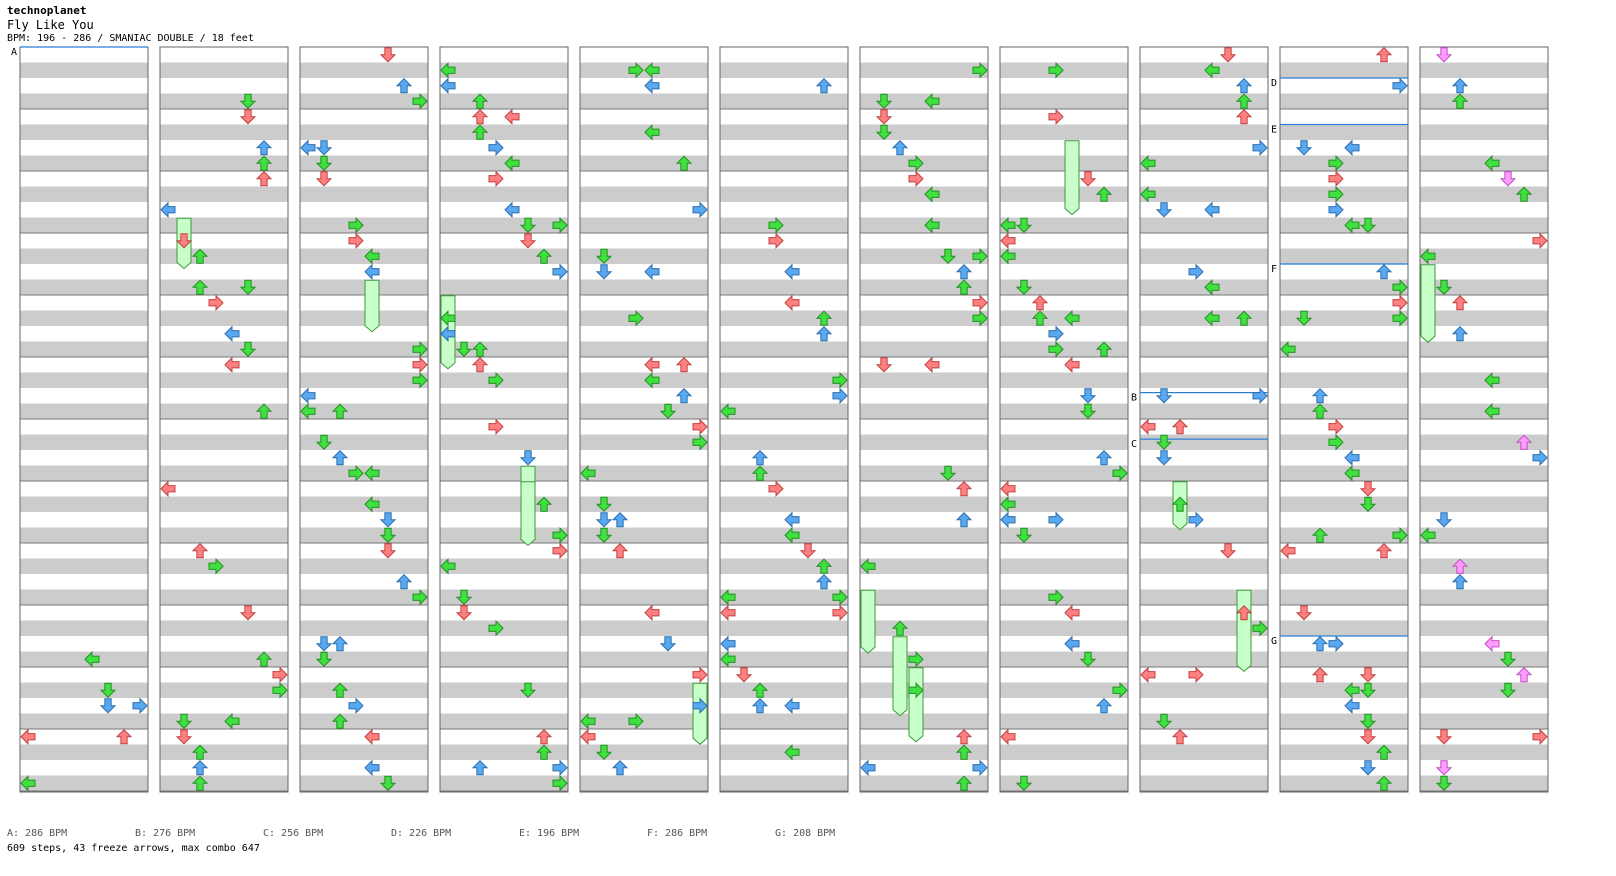 The image size is (1616, 876). Describe the element at coordinates (165, 833) in the screenshot. I see `bpm-legend-b: B: 276 BPM` at that location.